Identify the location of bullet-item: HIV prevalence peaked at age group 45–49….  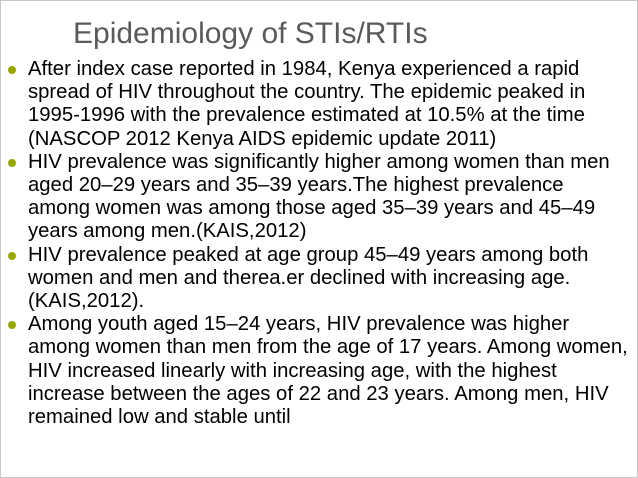
(319, 278).